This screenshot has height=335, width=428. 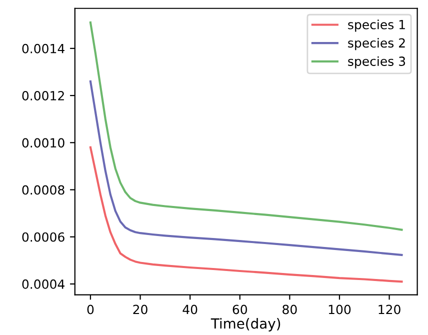 I want to click on y-tick-label: 0.0006, so click(x=43, y=237).